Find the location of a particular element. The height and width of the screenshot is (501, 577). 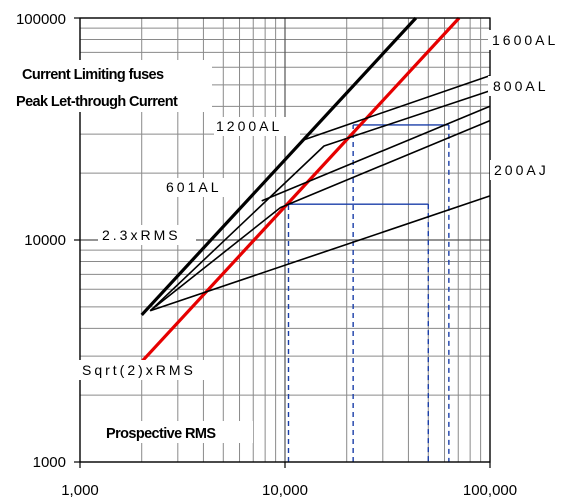

annotation-bg-rms is located at coordinates (178, 432).